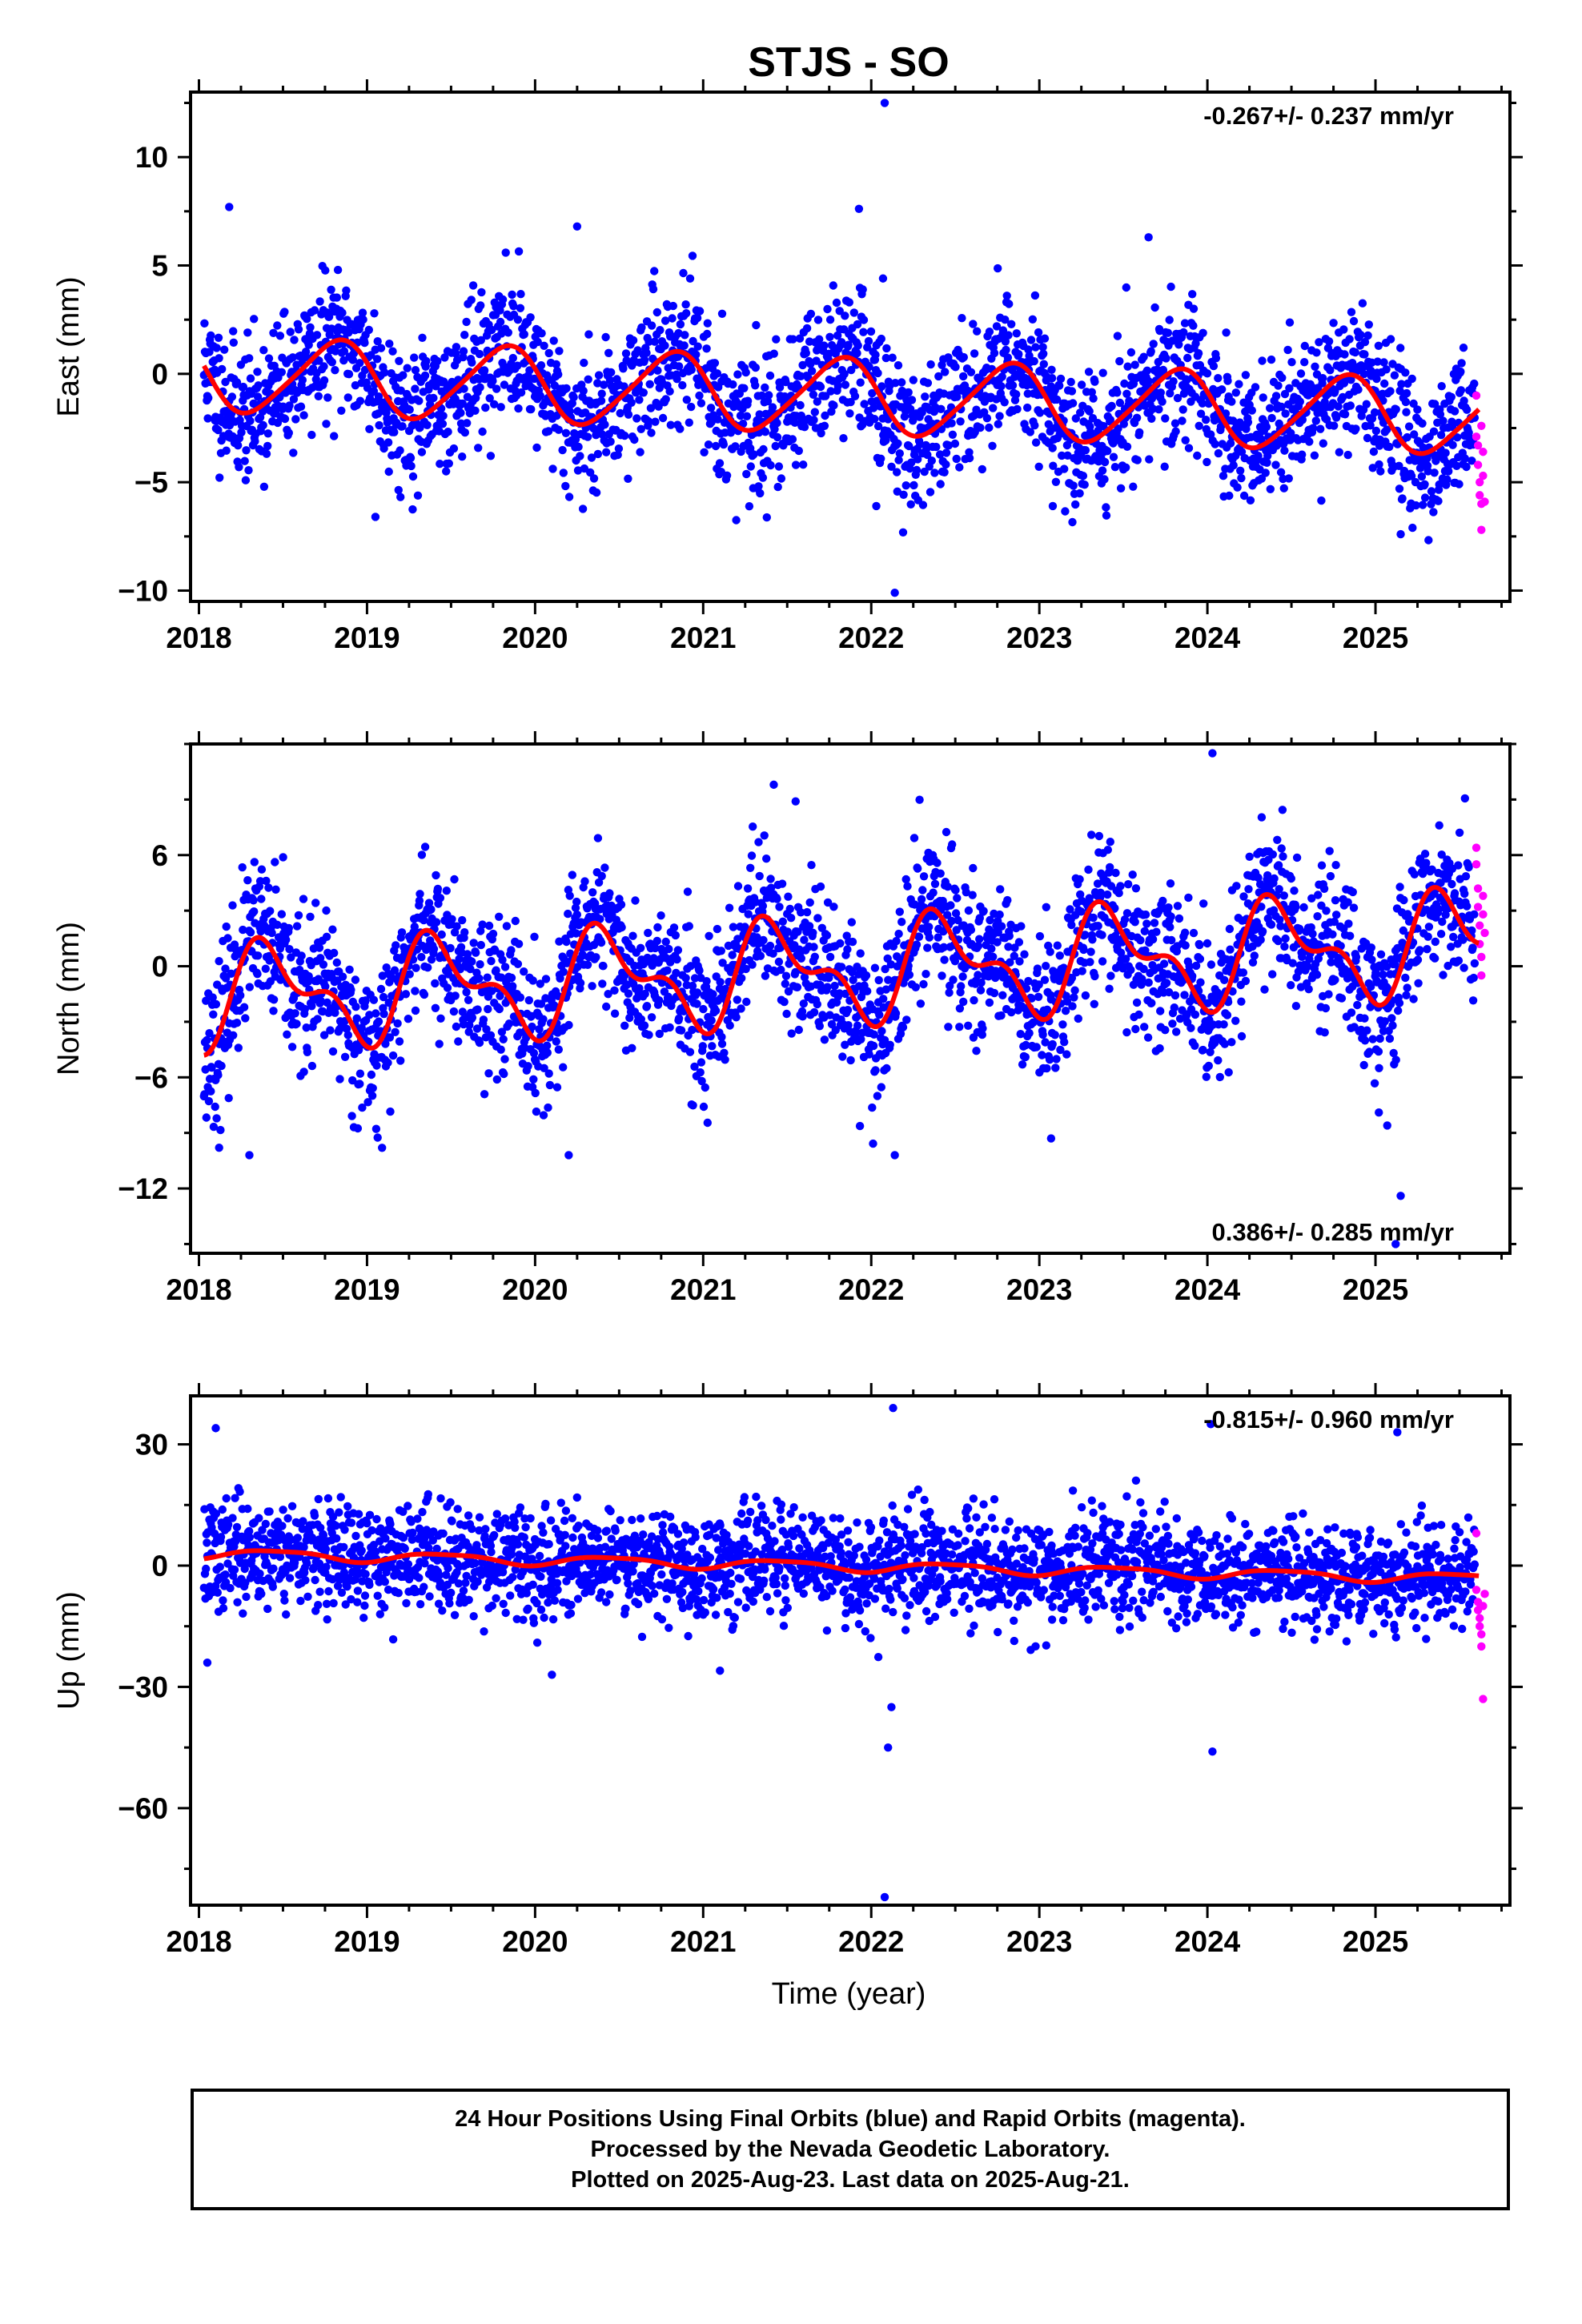  Describe the element at coordinates (1484, 452) in the screenshot. I see `rapid-orbit-point` at that location.